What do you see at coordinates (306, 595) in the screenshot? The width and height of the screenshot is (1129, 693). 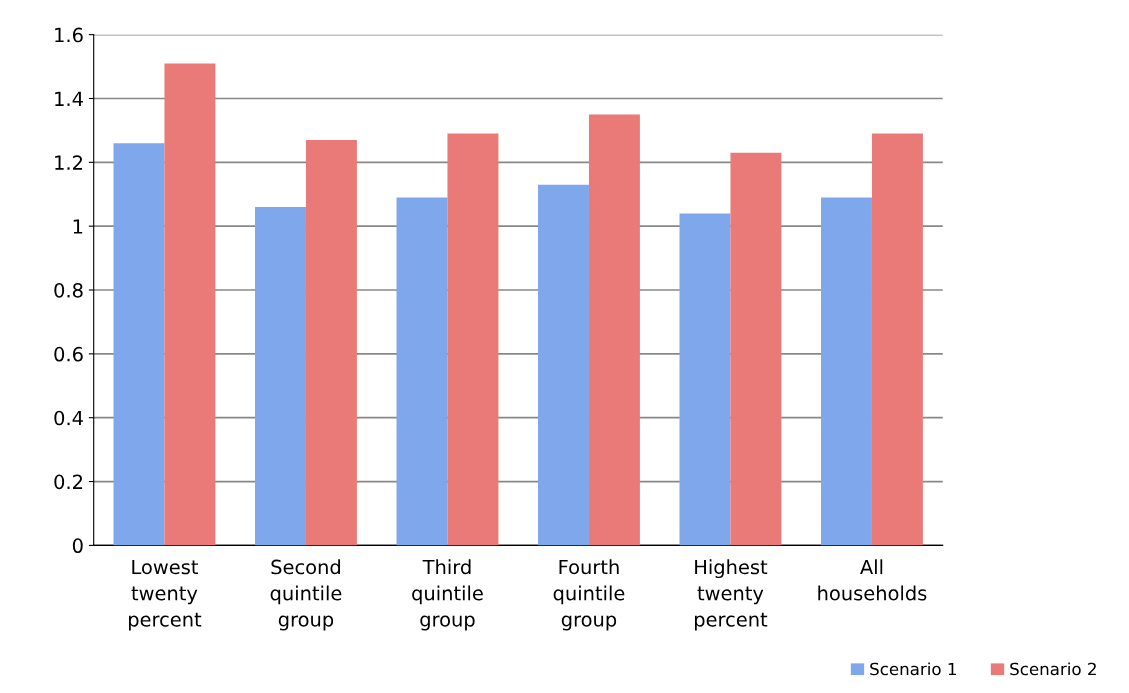 I see `x-tick-label: Second quintile group` at bounding box center [306, 595].